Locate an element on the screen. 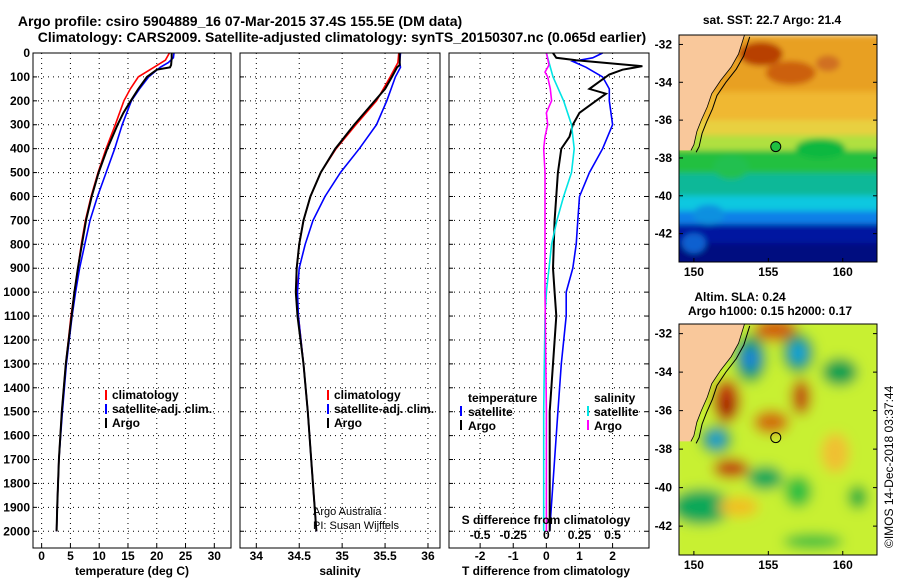 The image size is (900, 580). sla-map: -32 -34 -36 -38 -40 -42 150 155 160 is located at coordinates (766, 447).